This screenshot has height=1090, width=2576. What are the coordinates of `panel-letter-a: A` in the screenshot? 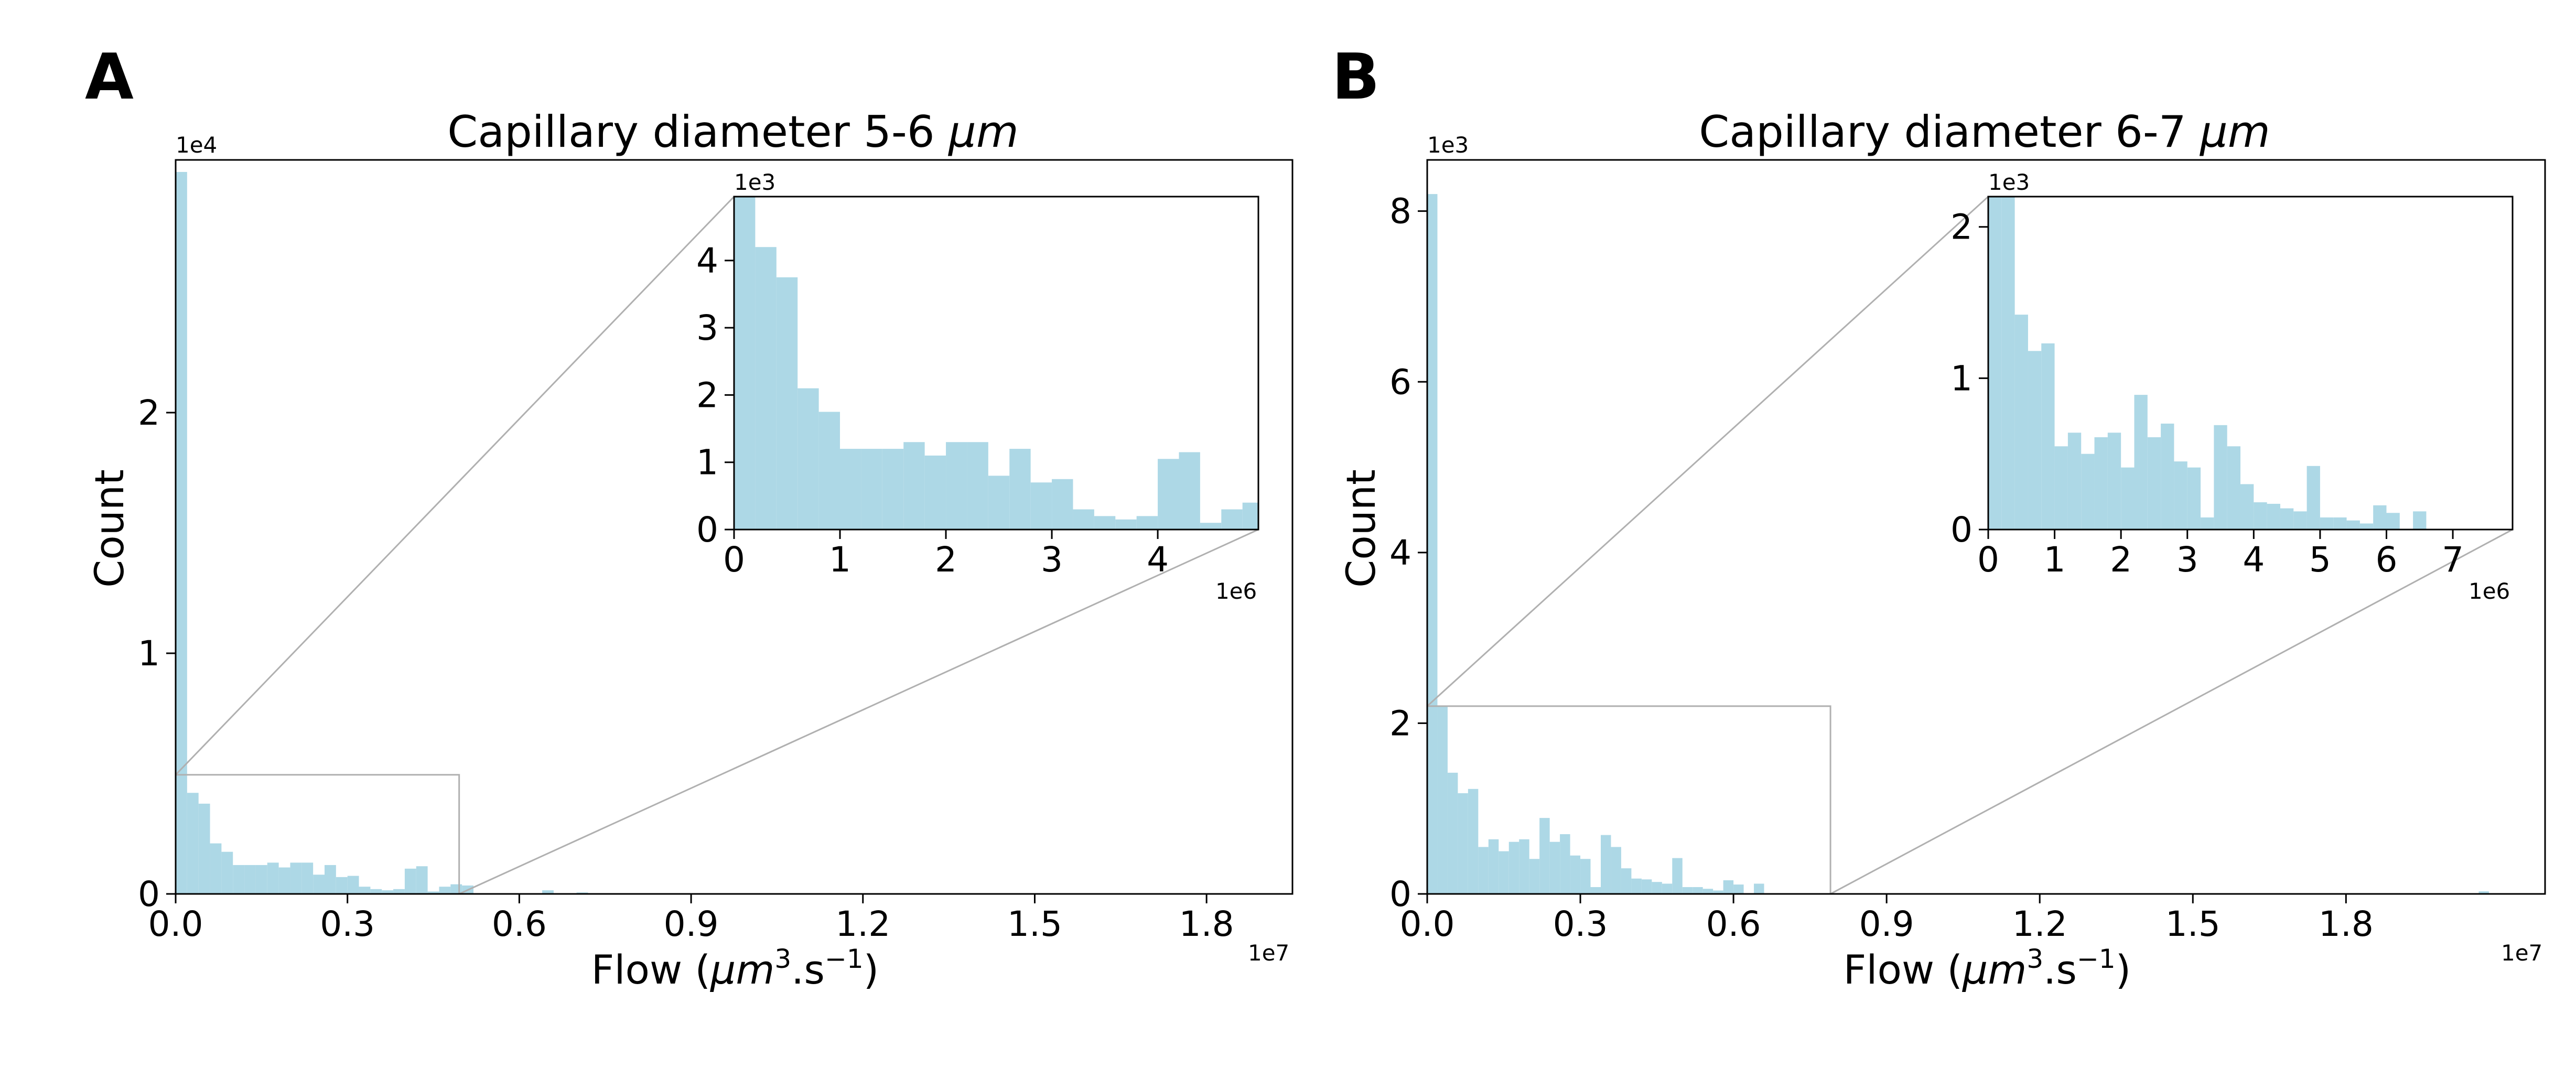 It's located at (109, 77).